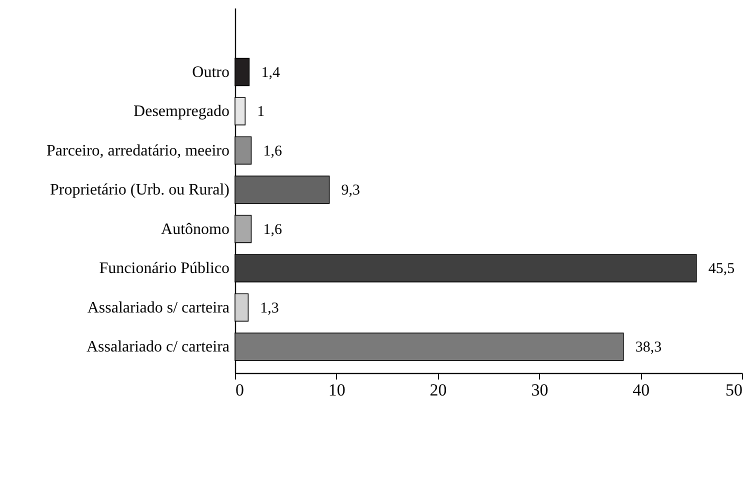 Image resolution: width=754 pixels, height=491 pixels. What do you see at coordinates (261, 112) in the screenshot?
I see `data-label: 1` at bounding box center [261, 112].